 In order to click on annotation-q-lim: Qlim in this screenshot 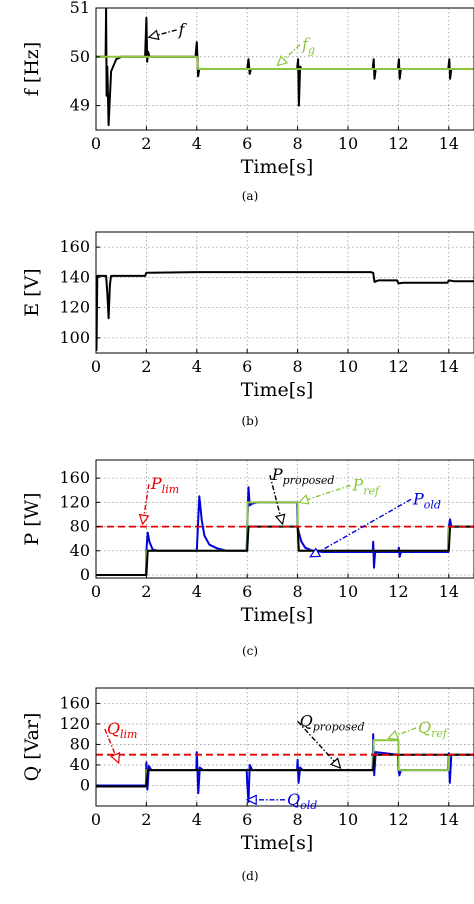, I will do `click(120, 742)`.